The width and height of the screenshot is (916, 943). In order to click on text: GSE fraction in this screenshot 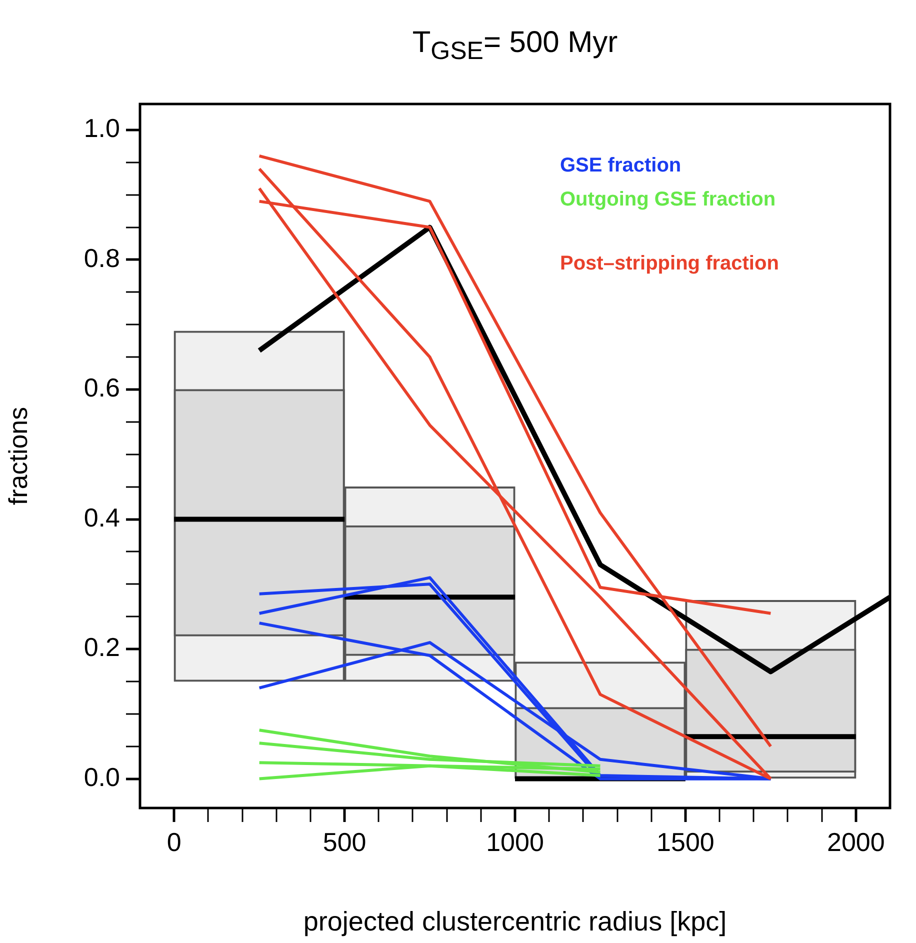, I will do `click(621, 165)`.